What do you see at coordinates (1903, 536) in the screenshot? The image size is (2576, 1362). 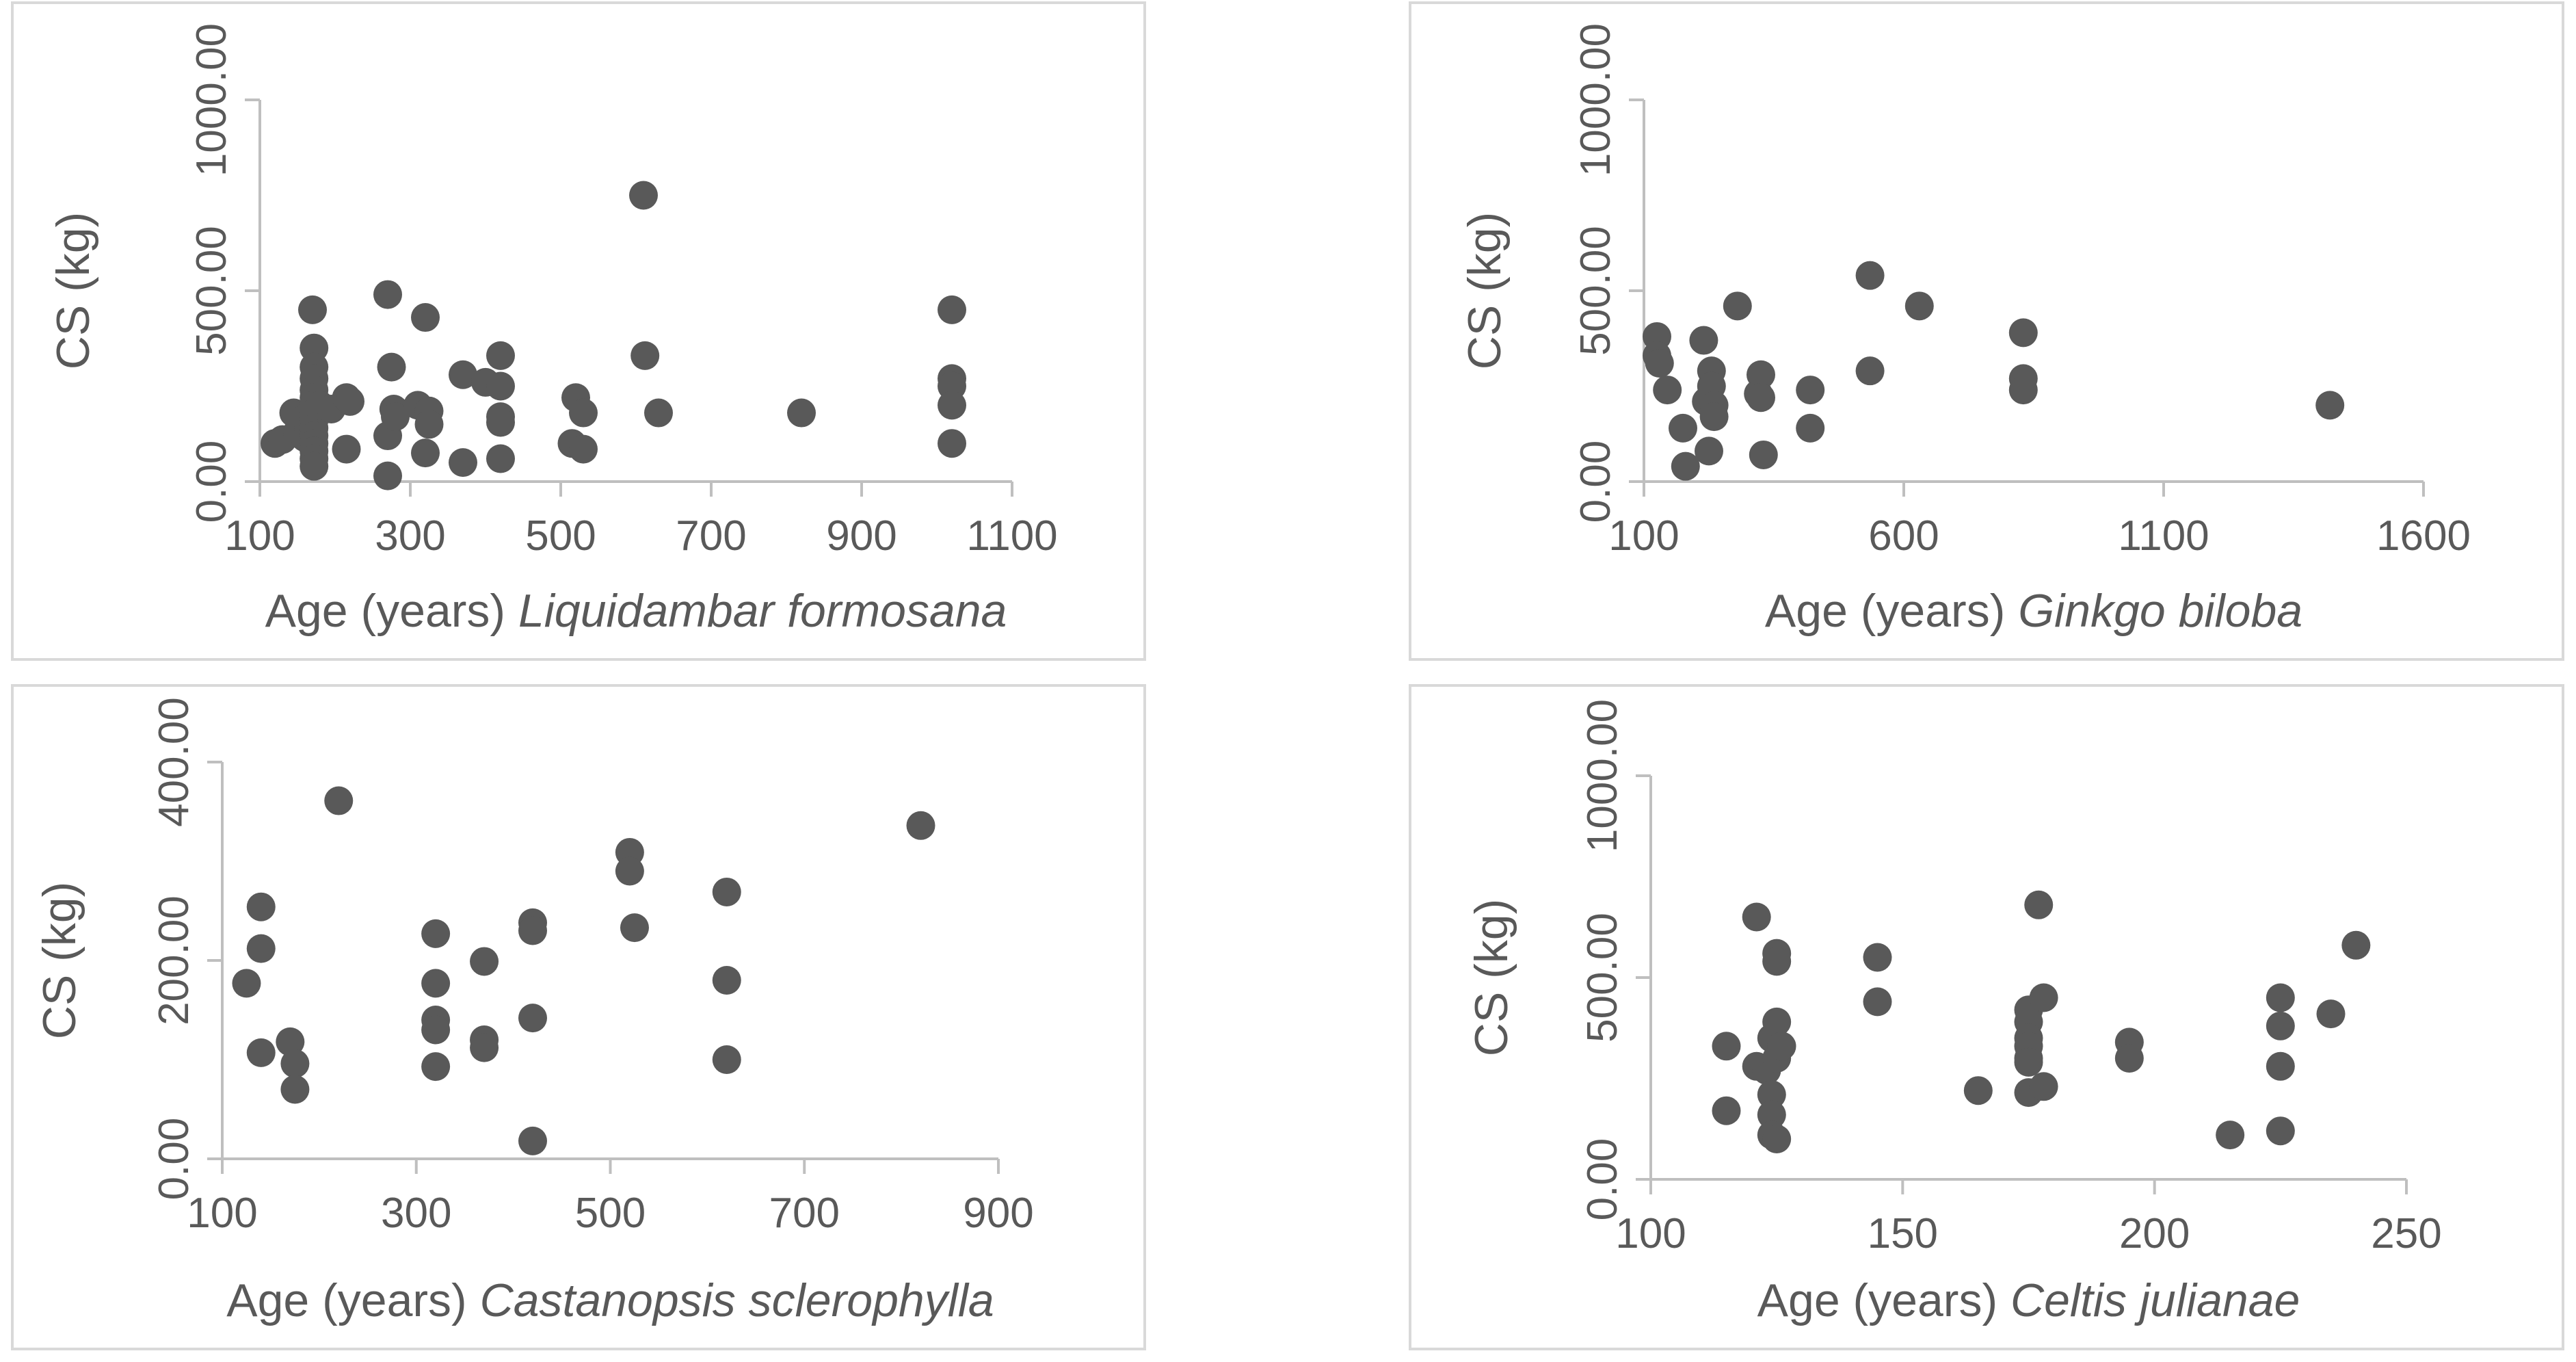 I see `x-tick-label: 600` at bounding box center [1903, 536].